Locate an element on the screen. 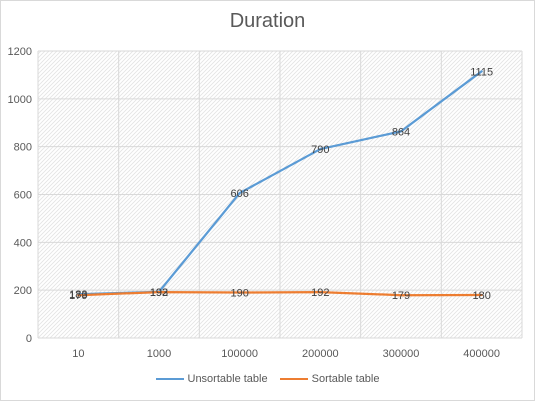 The height and width of the screenshot is (401, 535). legend-swatch-unsortable is located at coordinates (169, 379).